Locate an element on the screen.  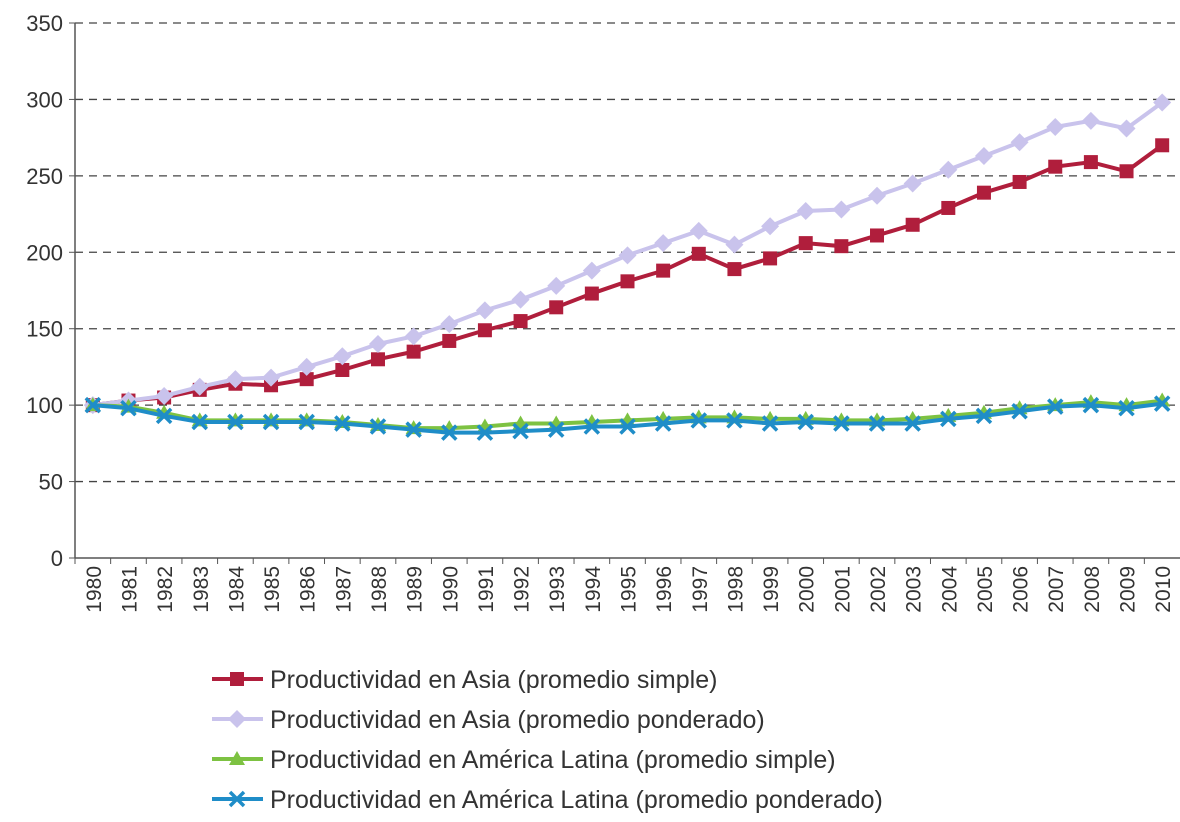
x-tick-label: 1982 is located at coordinates (165, 589).